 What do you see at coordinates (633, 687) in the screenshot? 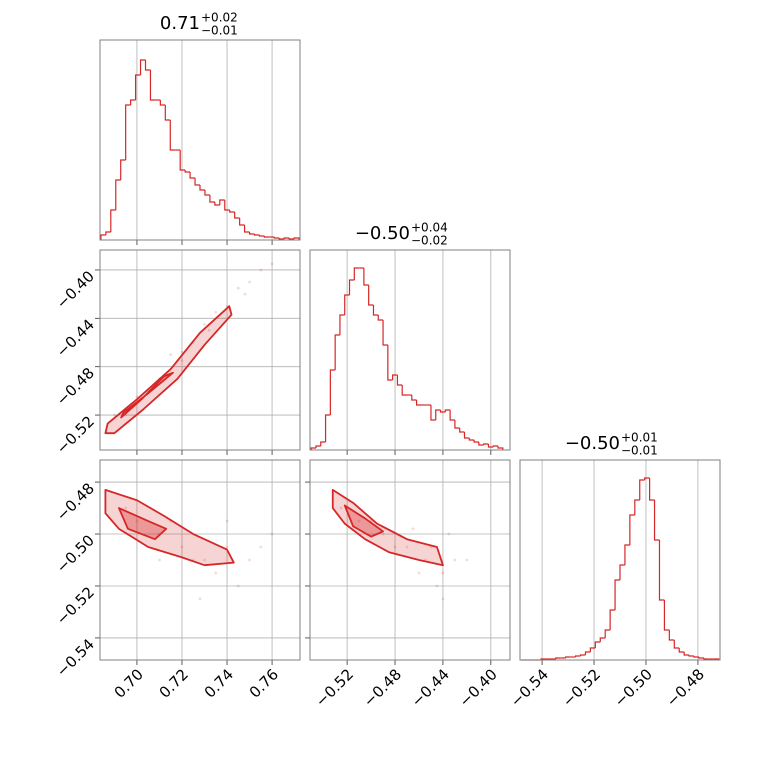
I see `x-tick-label: −0.50` at bounding box center [633, 687].